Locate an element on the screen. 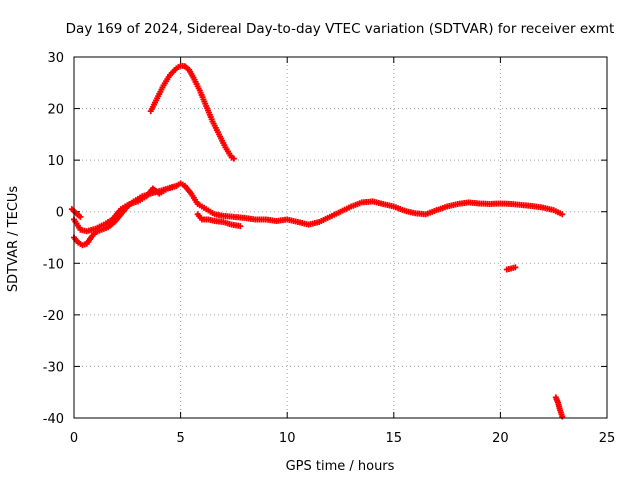 Image resolution: width=640 pixels, height=480 pixels. y-tick-label: 10 is located at coordinates (55, 161).